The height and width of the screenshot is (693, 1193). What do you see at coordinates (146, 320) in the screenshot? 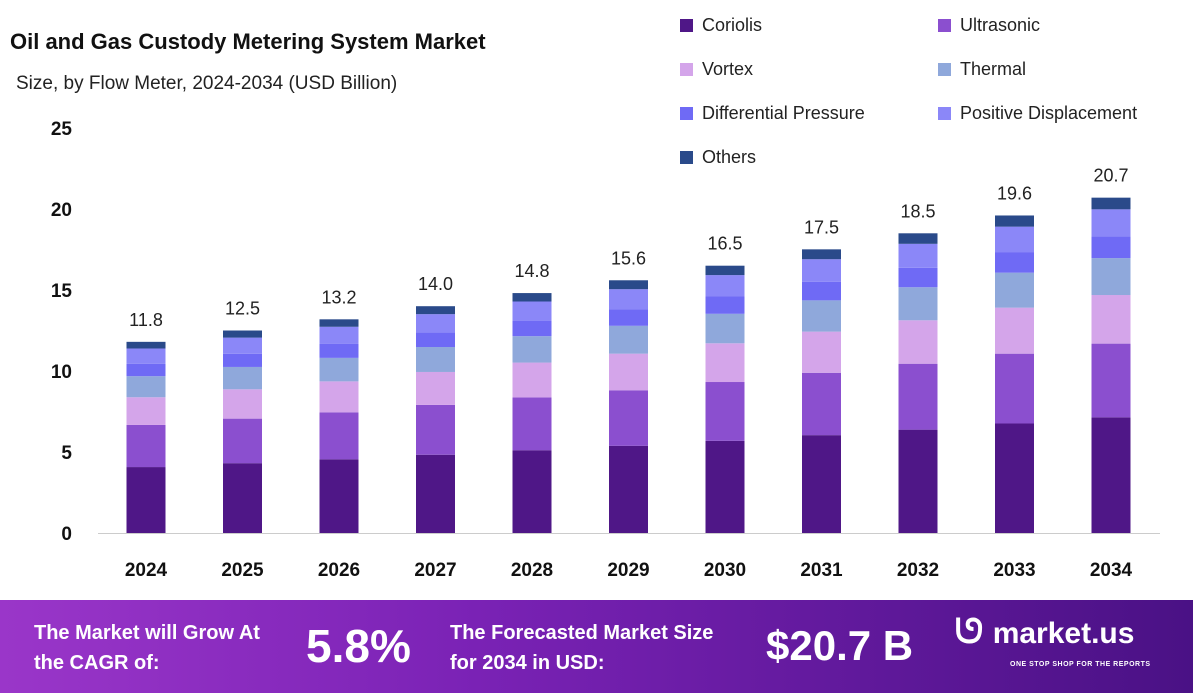
I see `total-data-label: 11.8` at bounding box center [146, 320].